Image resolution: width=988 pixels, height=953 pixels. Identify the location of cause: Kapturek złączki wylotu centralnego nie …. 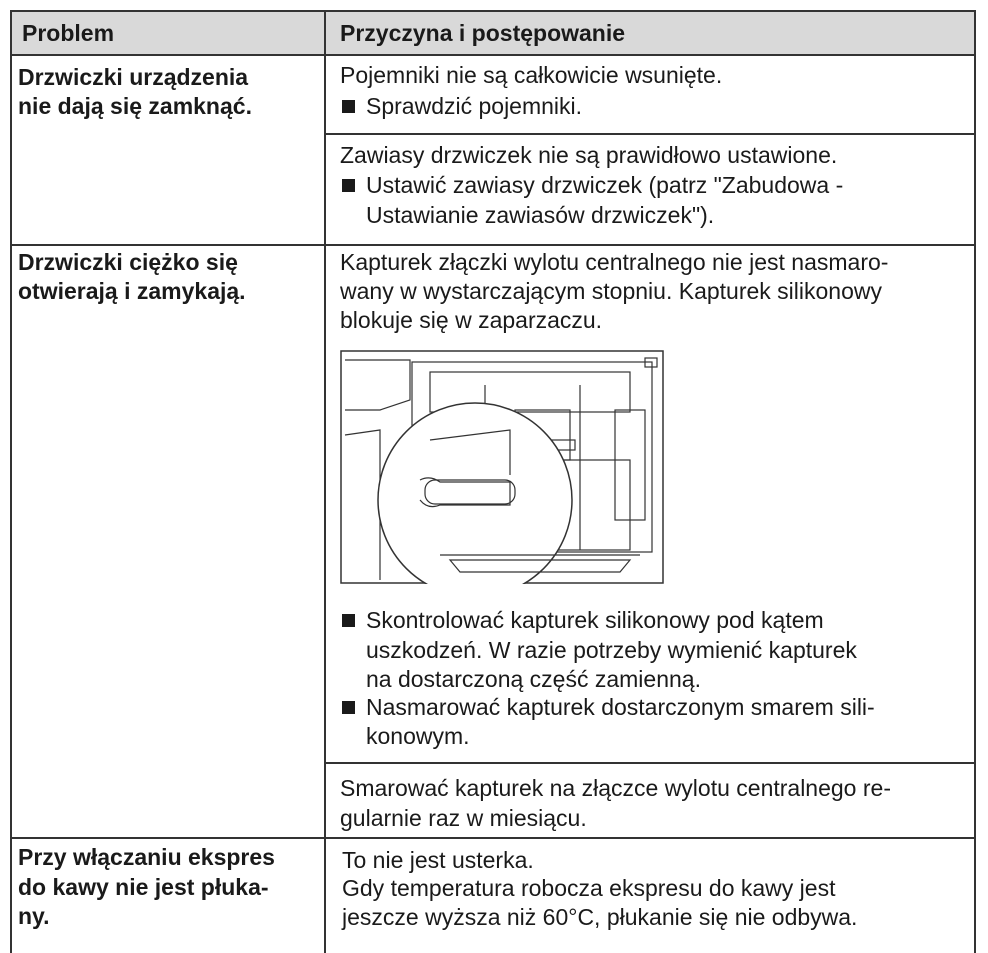
(614, 262).